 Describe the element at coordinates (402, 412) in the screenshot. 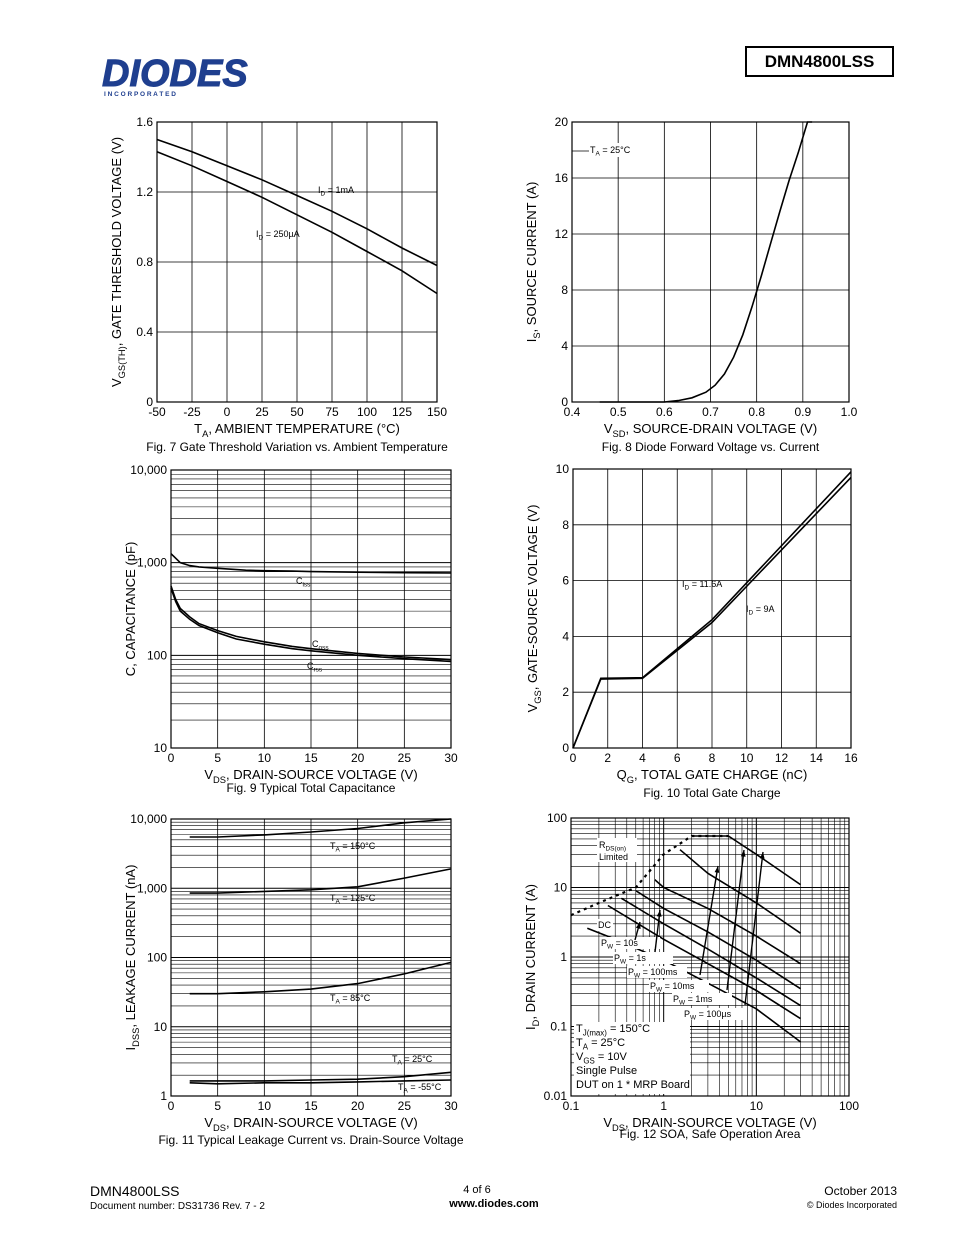

I see `x-tick-label: 125` at that location.